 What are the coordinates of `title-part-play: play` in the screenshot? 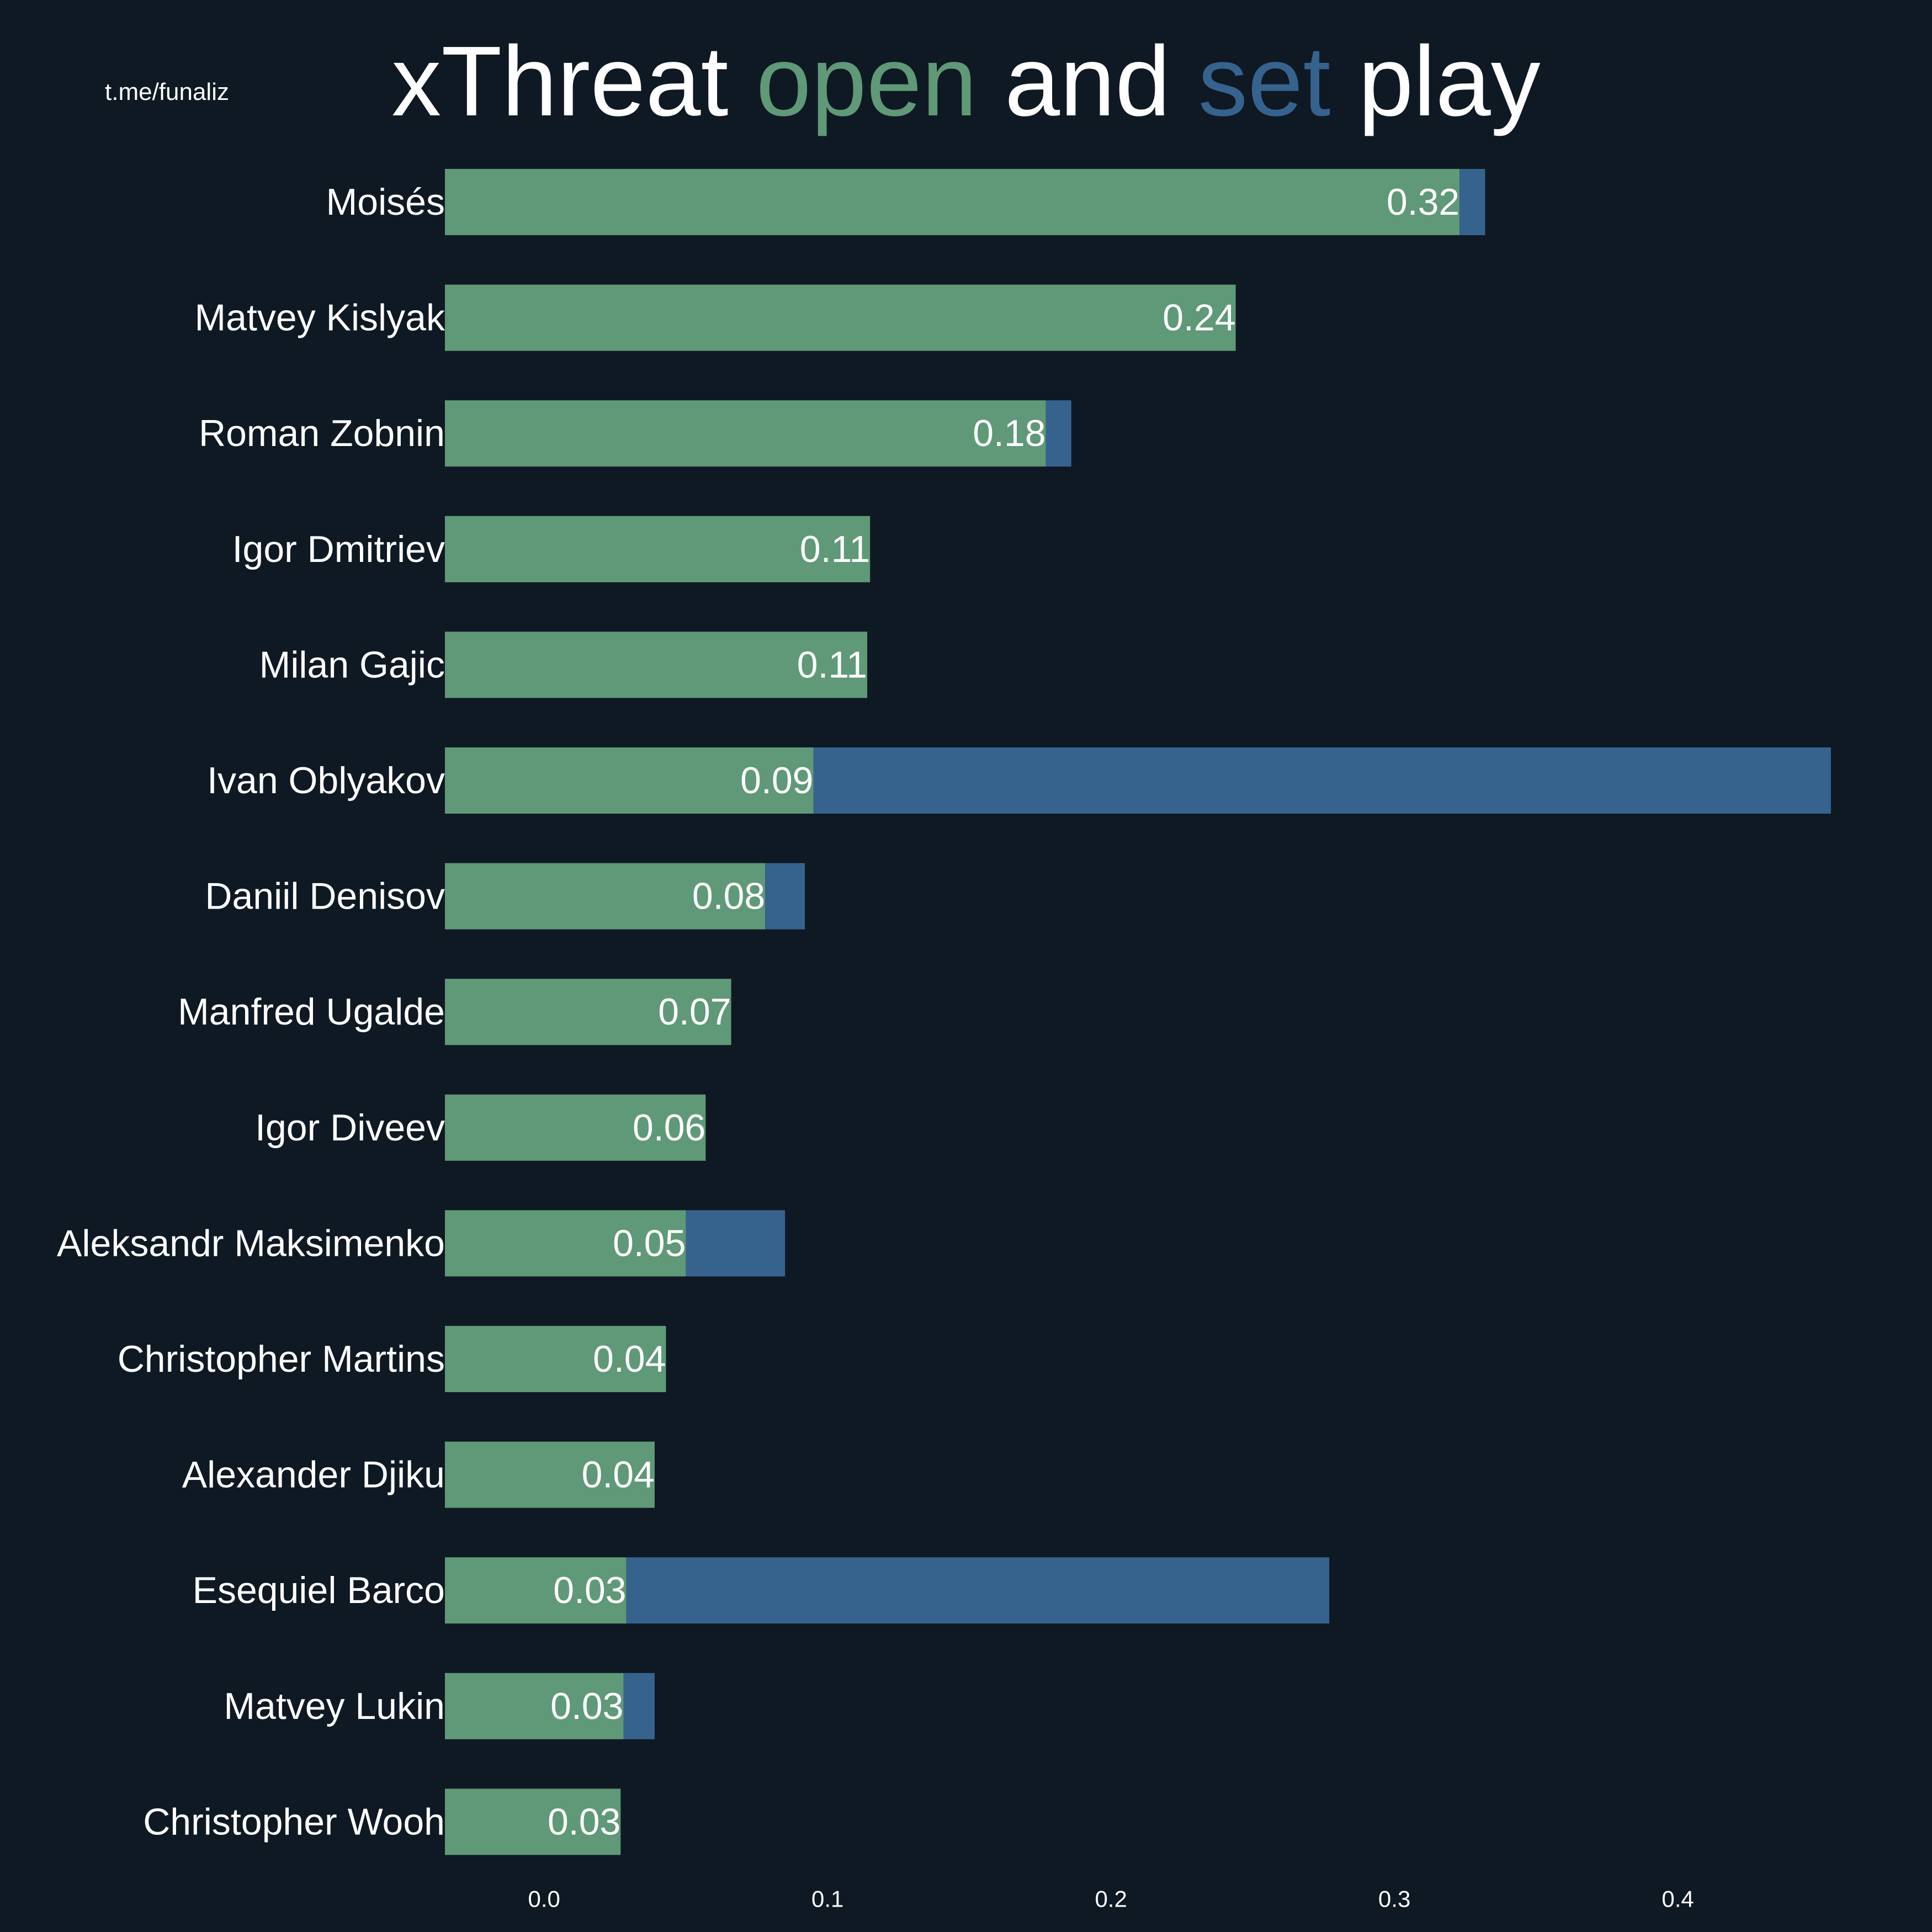 It's located at (1435, 81).